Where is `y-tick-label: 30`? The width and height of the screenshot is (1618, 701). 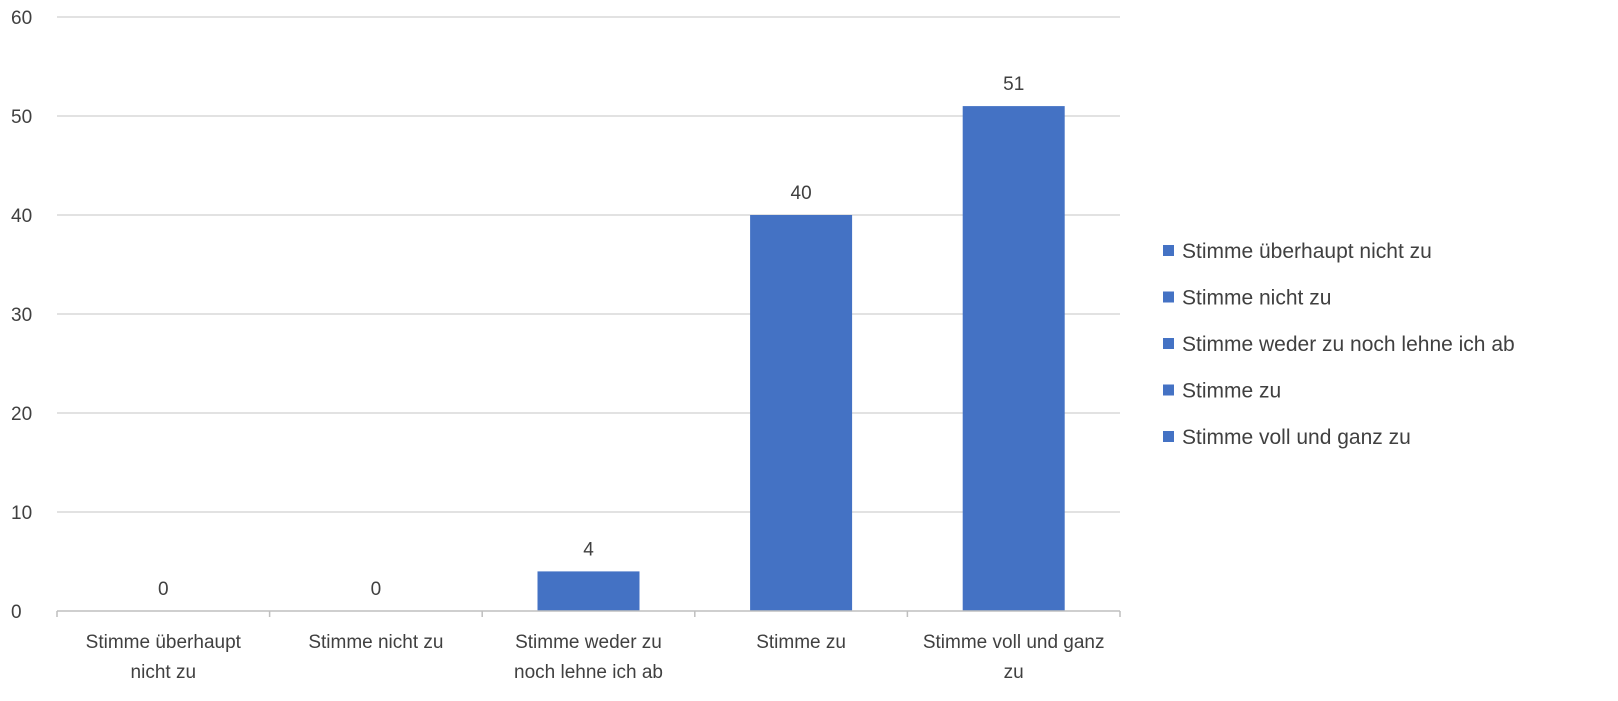 y-tick-label: 30 is located at coordinates (21, 315).